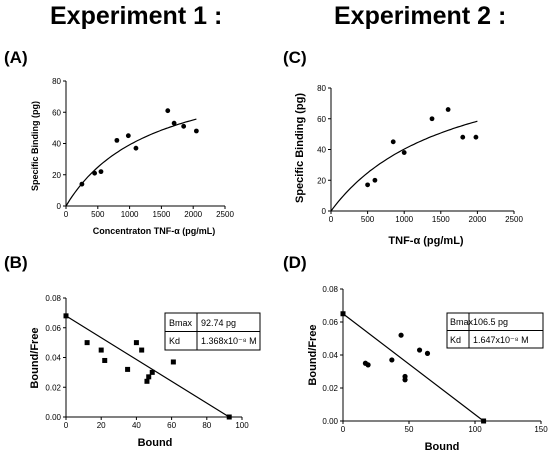 The width and height of the screenshot is (550, 456). What do you see at coordinates (229, 341) in the screenshot?
I see `chart-b-kd-value: 1.368x10⁻⁸ M` at bounding box center [229, 341].